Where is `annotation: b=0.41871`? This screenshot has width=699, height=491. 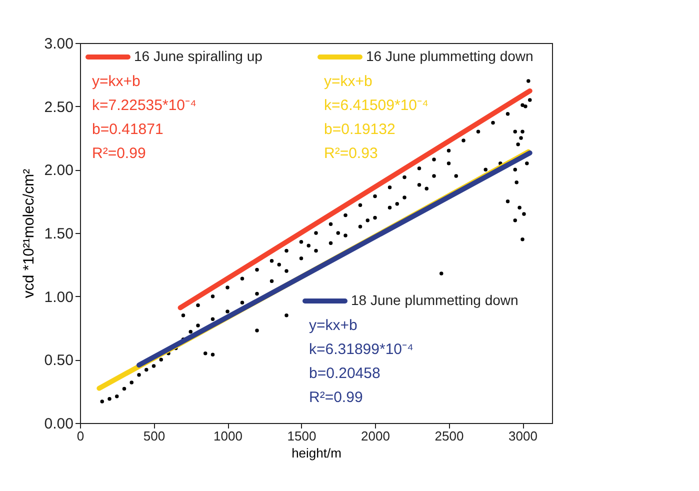
annotation: b=0.41871 is located at coordinates (128, 129).